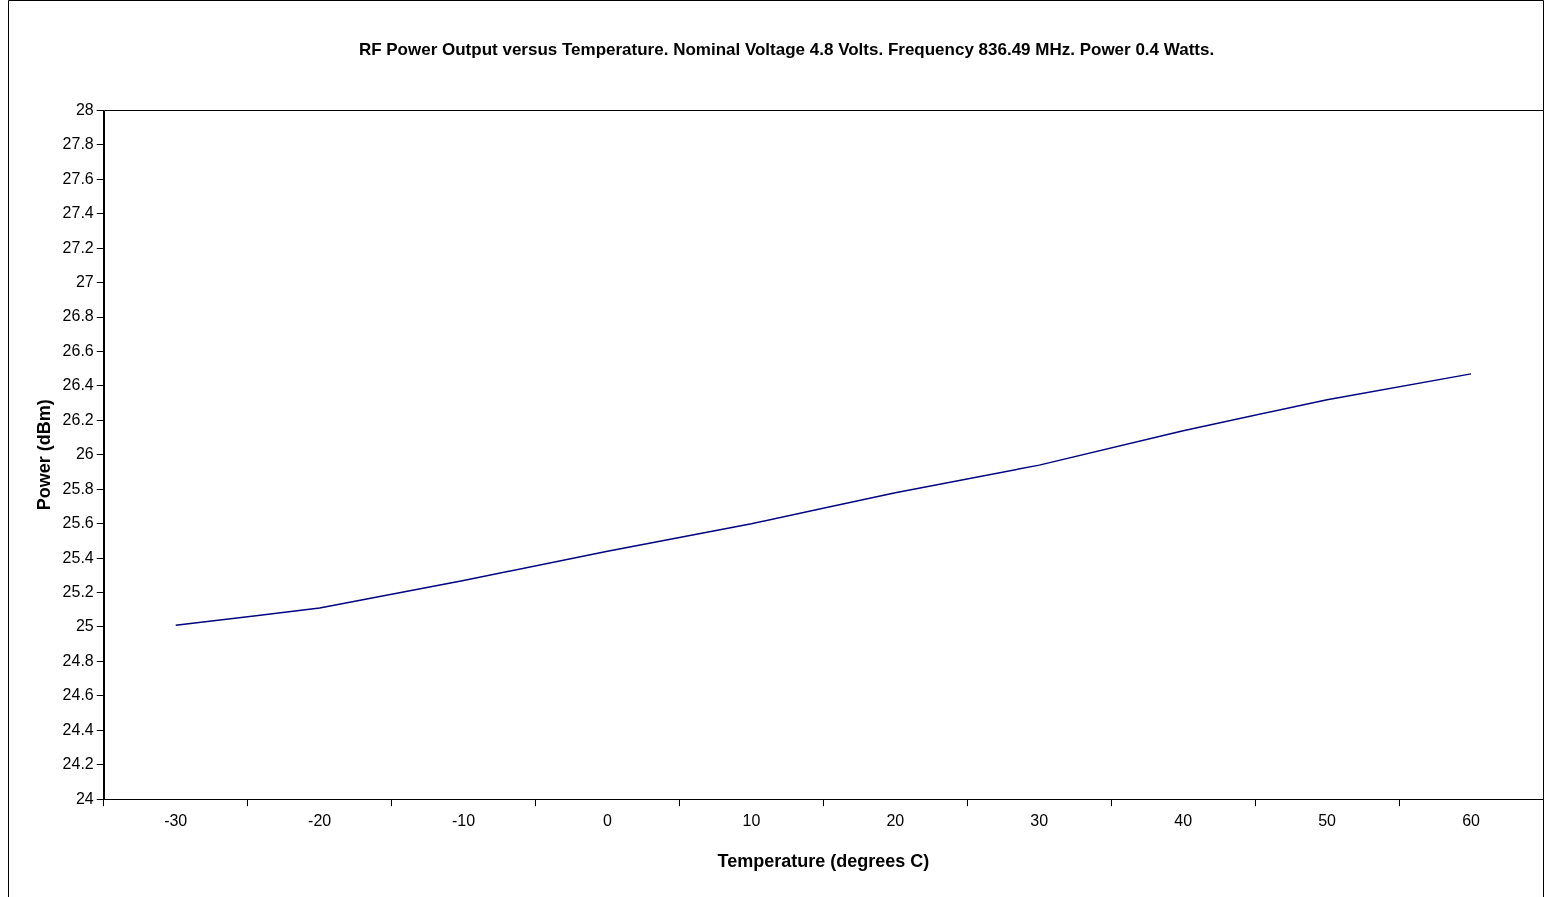 This screenshot has height=897, width=1544. I want to click on x-tick-label: 0, so click(608, 821).